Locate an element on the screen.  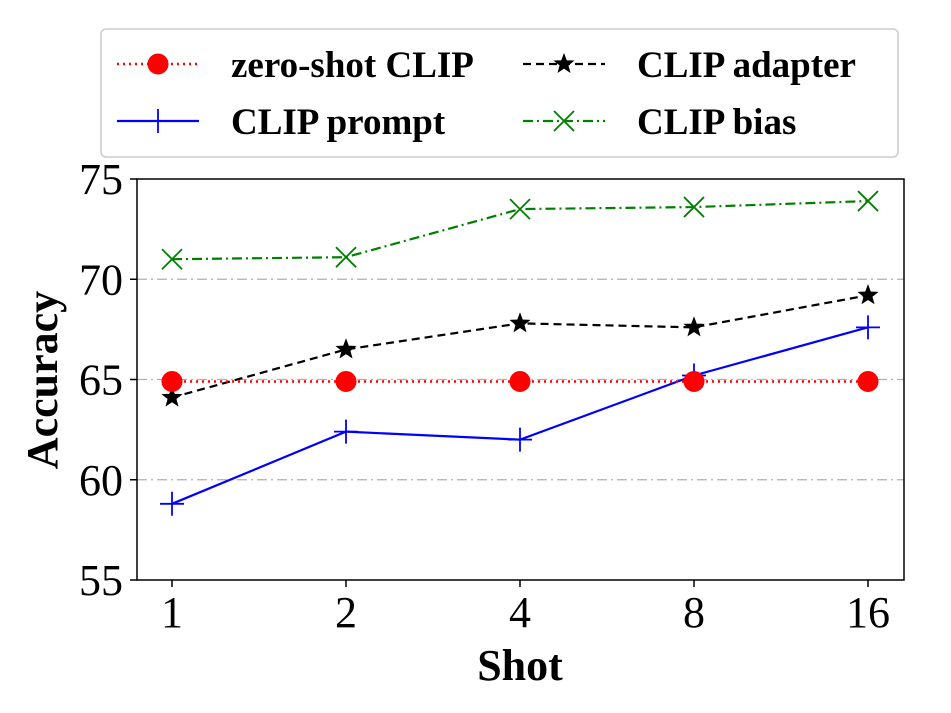
y-tick-label-60: 60 is located at coordinates (101, 480).